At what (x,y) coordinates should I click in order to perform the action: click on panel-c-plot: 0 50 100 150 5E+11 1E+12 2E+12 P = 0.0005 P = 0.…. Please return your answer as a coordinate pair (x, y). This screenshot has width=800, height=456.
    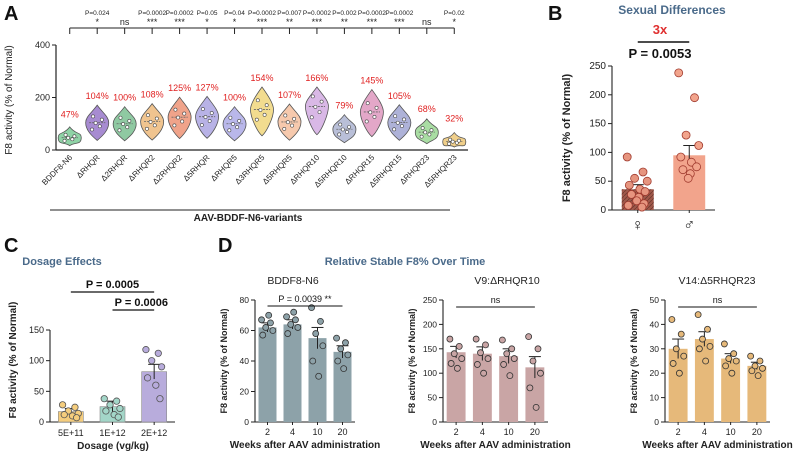
    Looking at the image, I should click on (102, 358).